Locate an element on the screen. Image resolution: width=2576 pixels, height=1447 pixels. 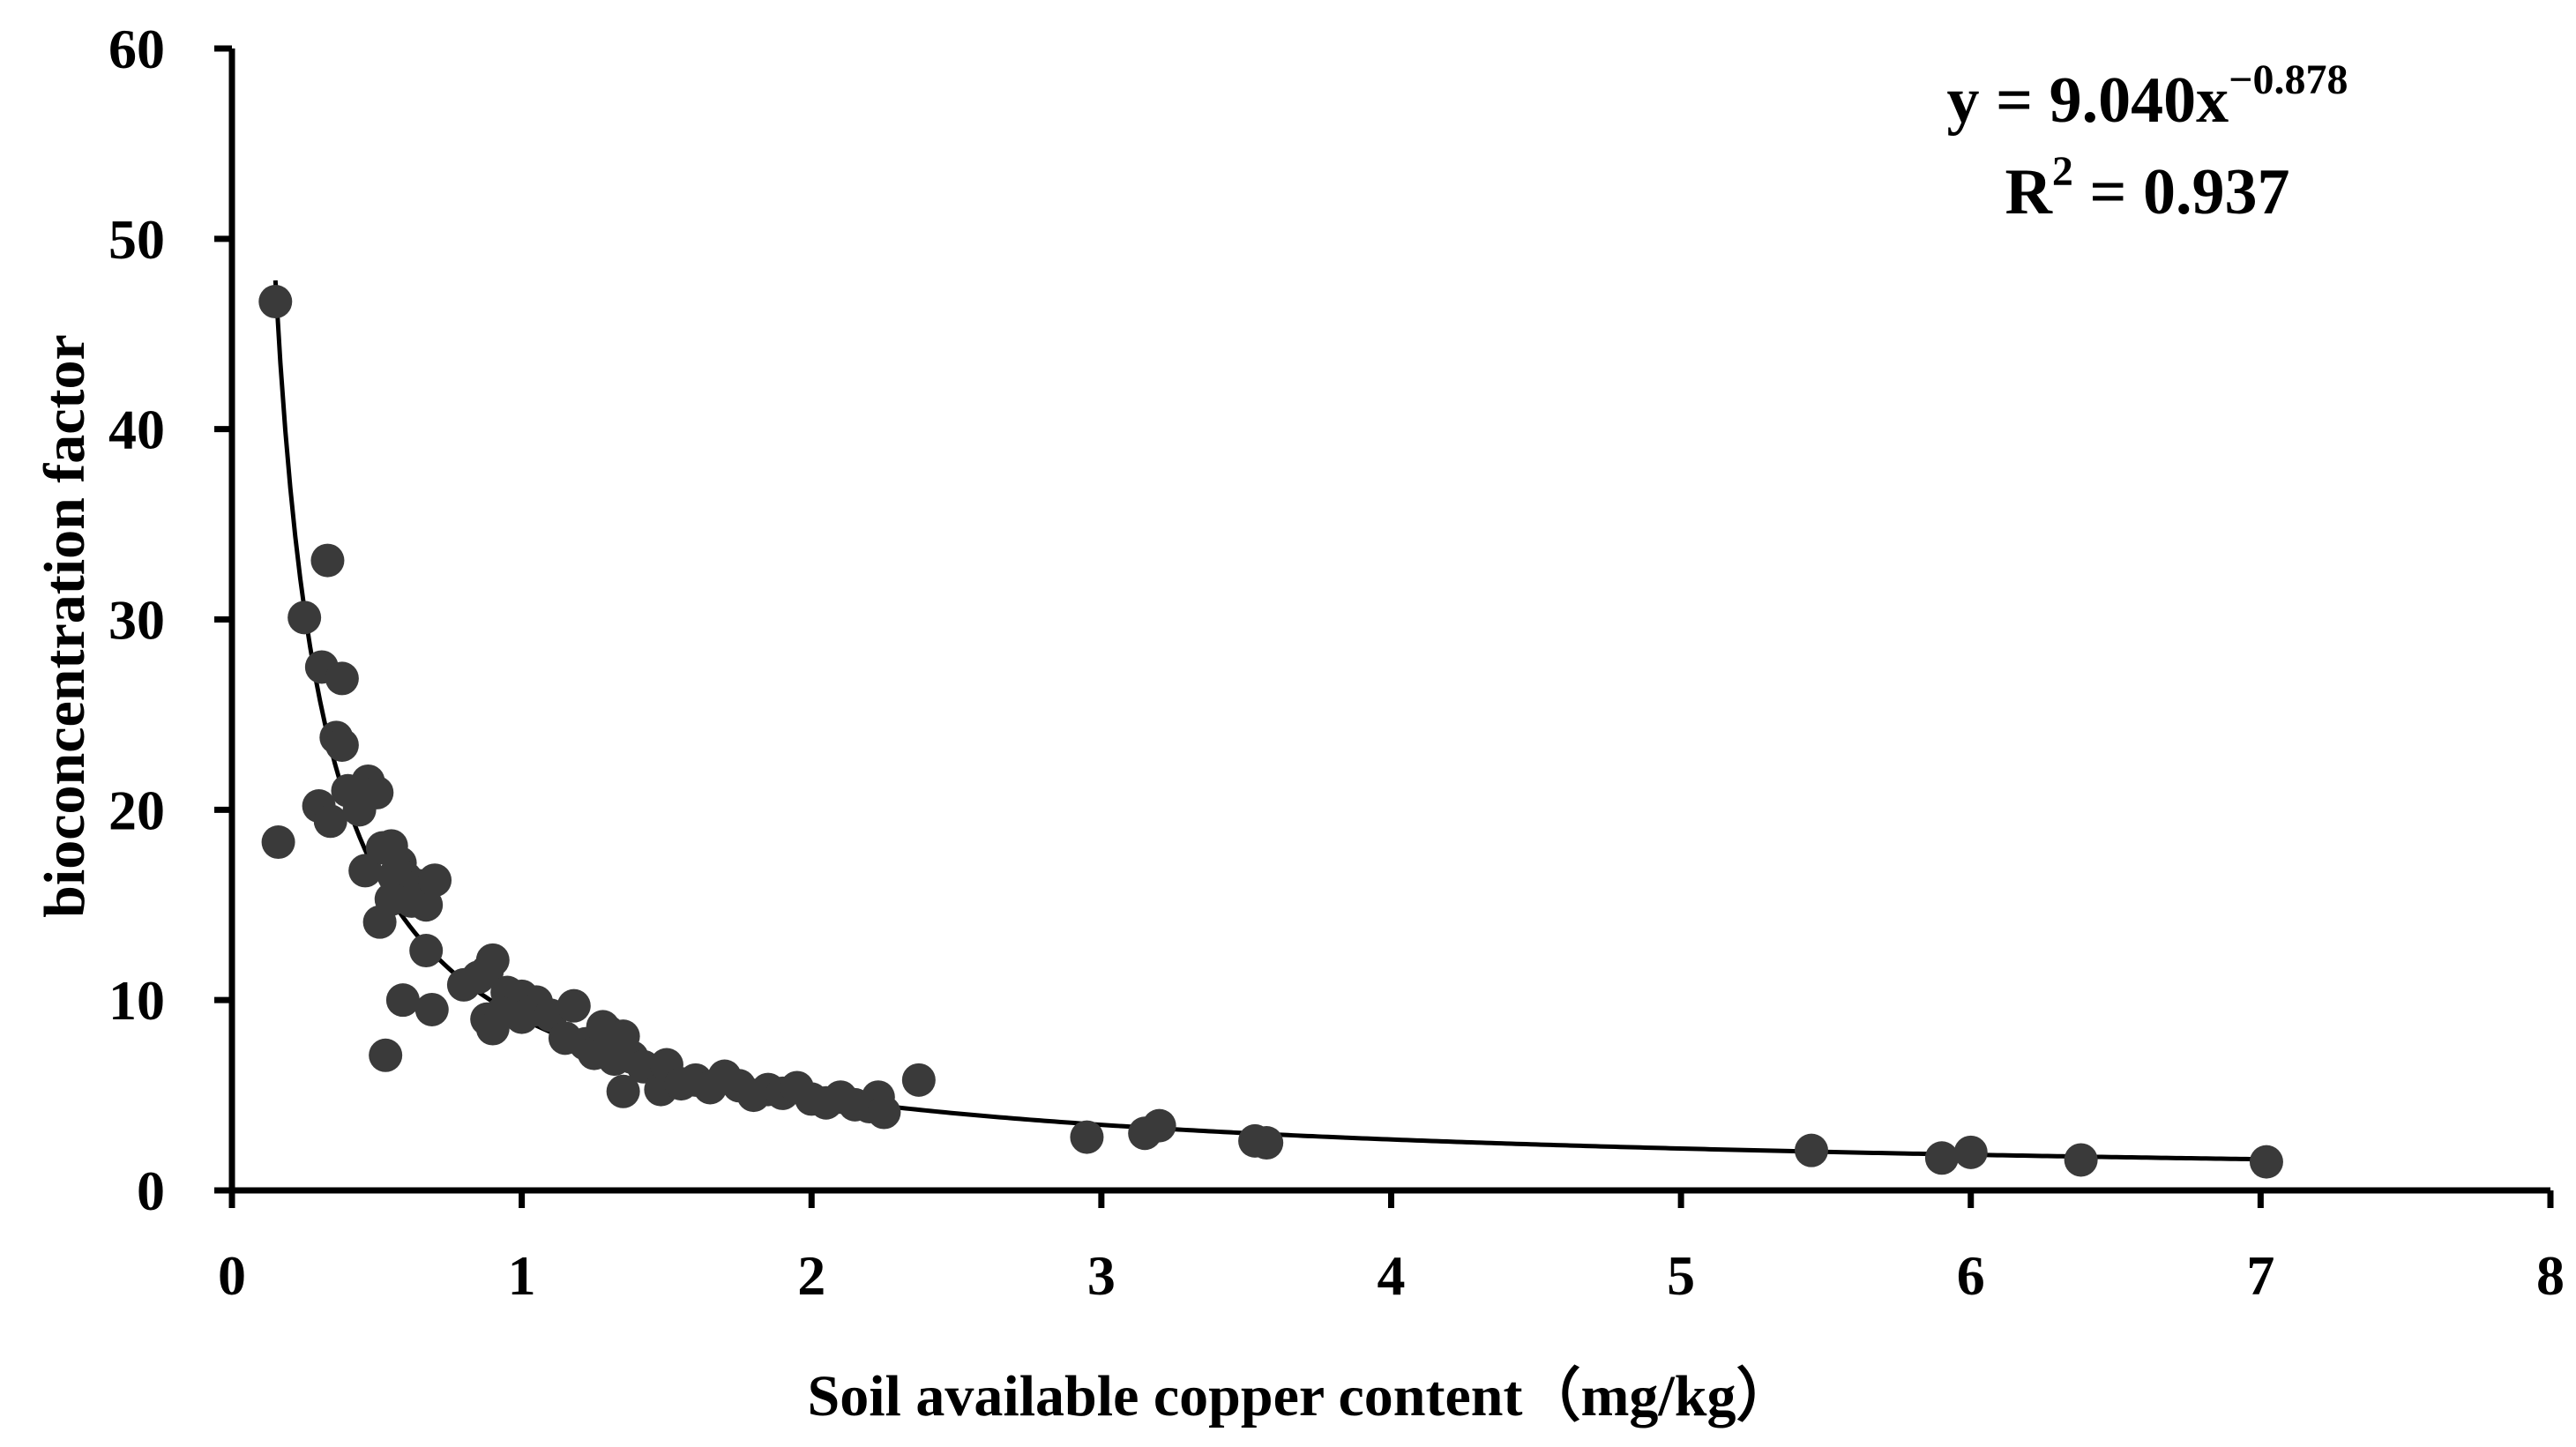
y-tick-label: 30 is located at coordinates (136, 620).